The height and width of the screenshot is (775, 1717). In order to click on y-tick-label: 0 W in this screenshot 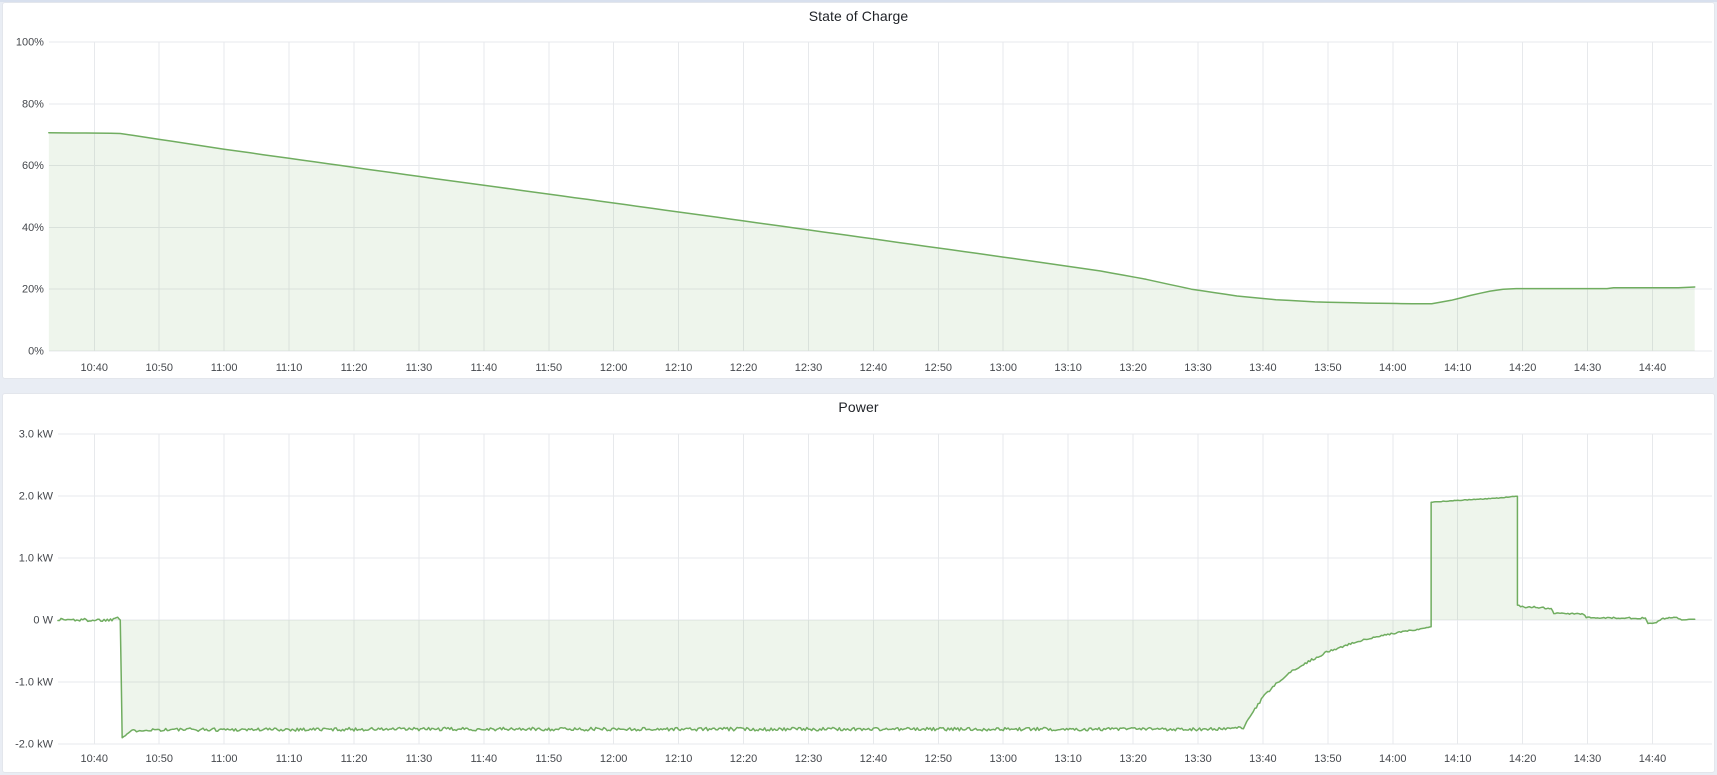, I will do `click(43, 620)`.